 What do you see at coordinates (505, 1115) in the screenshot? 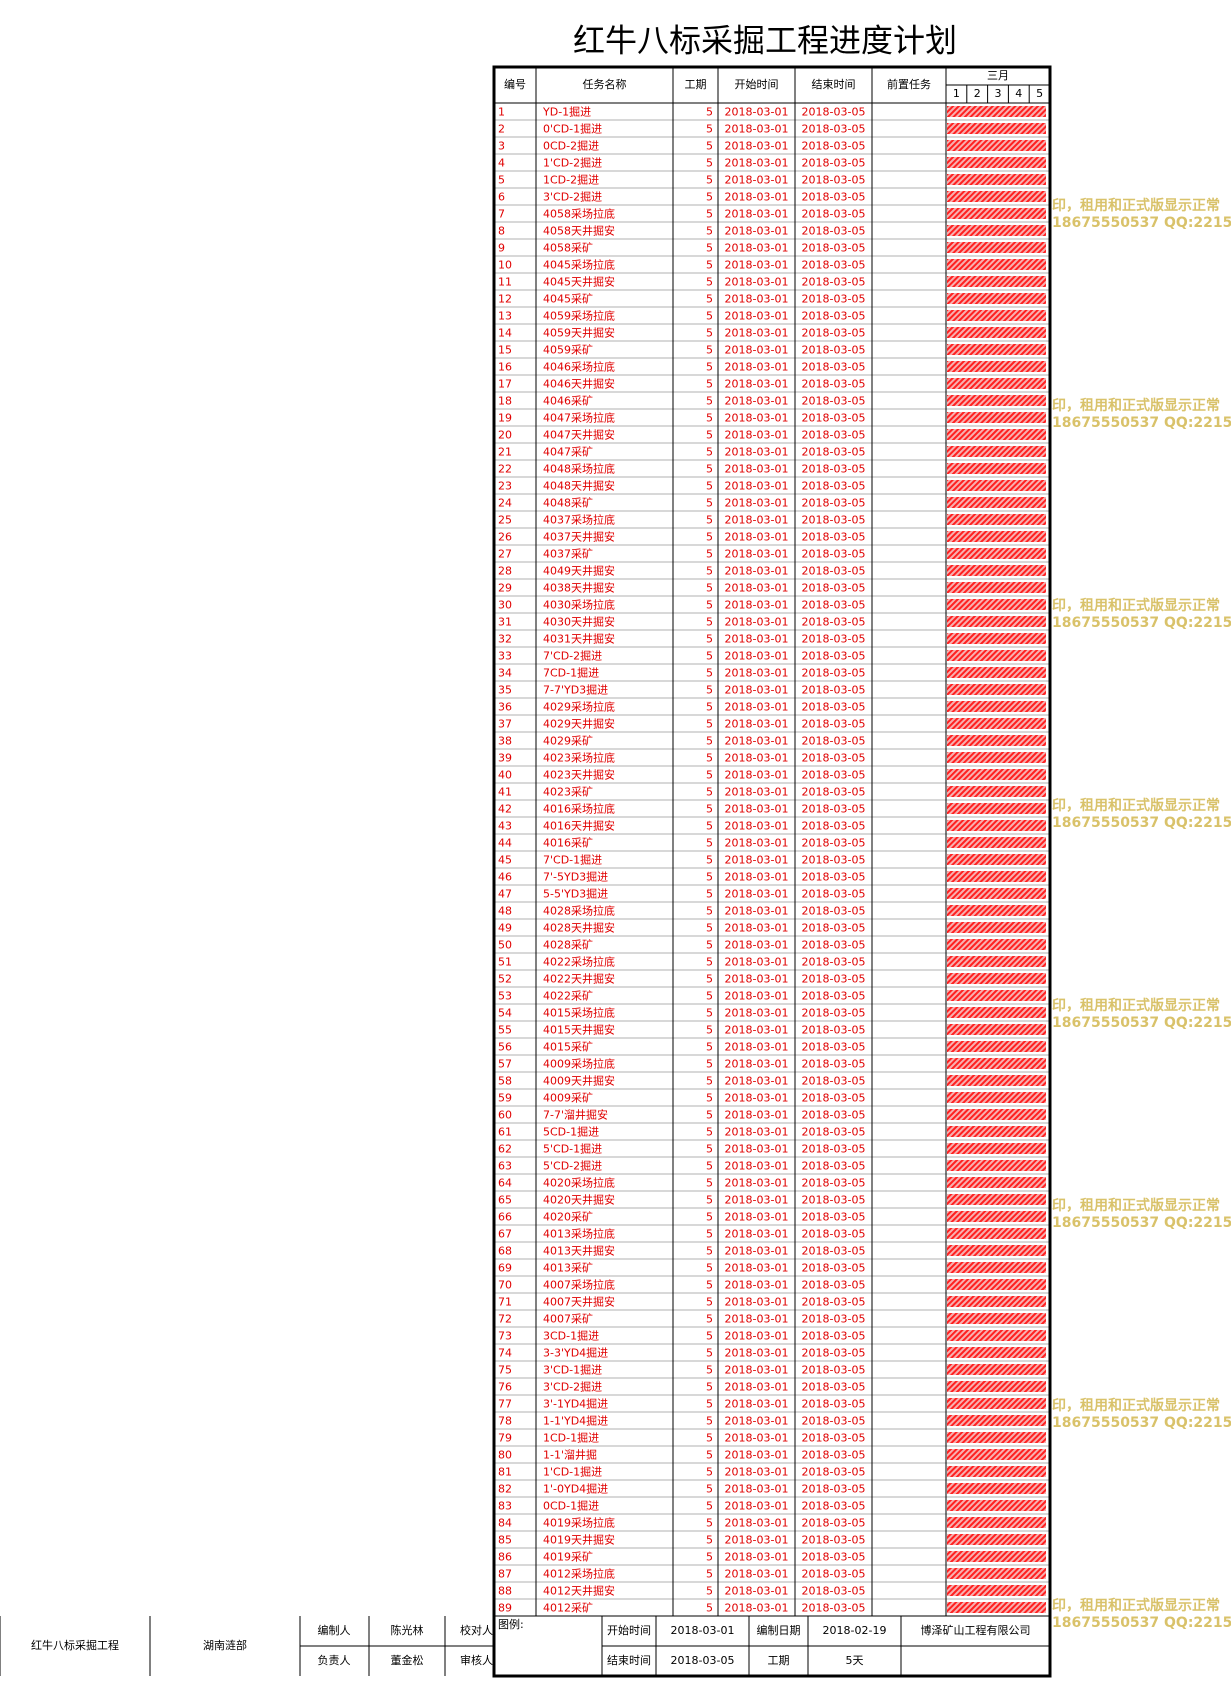
I see `row-id: 60` at bounding box center [505, 1115].